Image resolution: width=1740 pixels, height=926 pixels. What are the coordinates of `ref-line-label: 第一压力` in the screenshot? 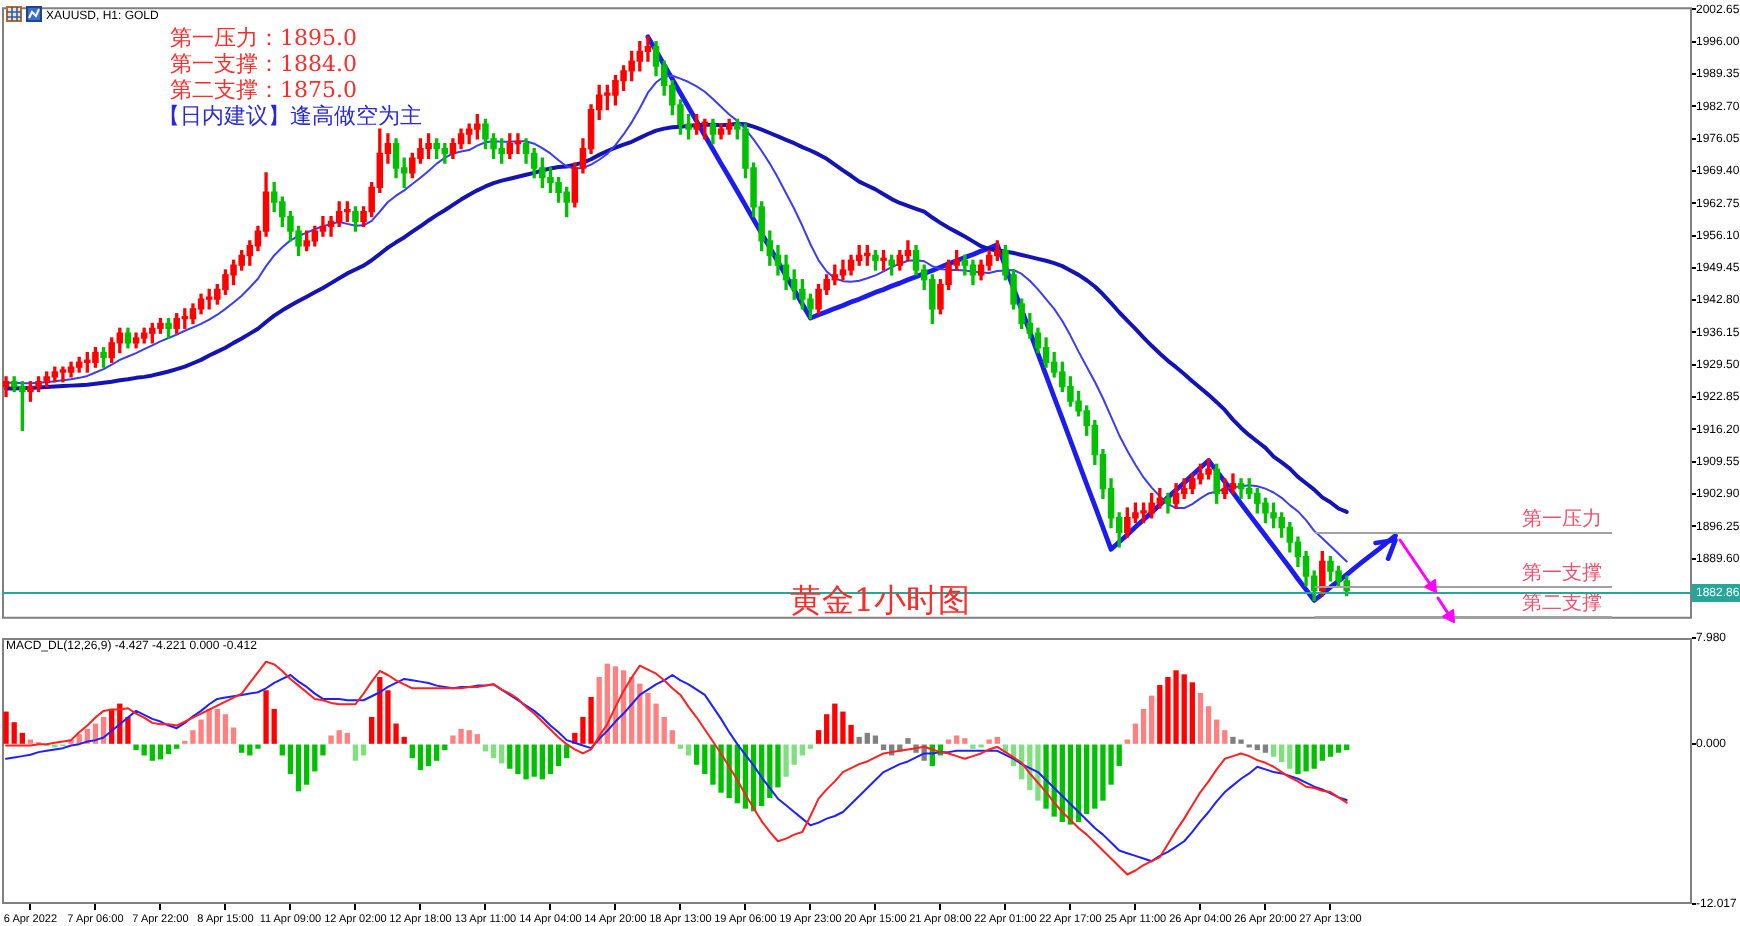 It's located at (1562, 519).